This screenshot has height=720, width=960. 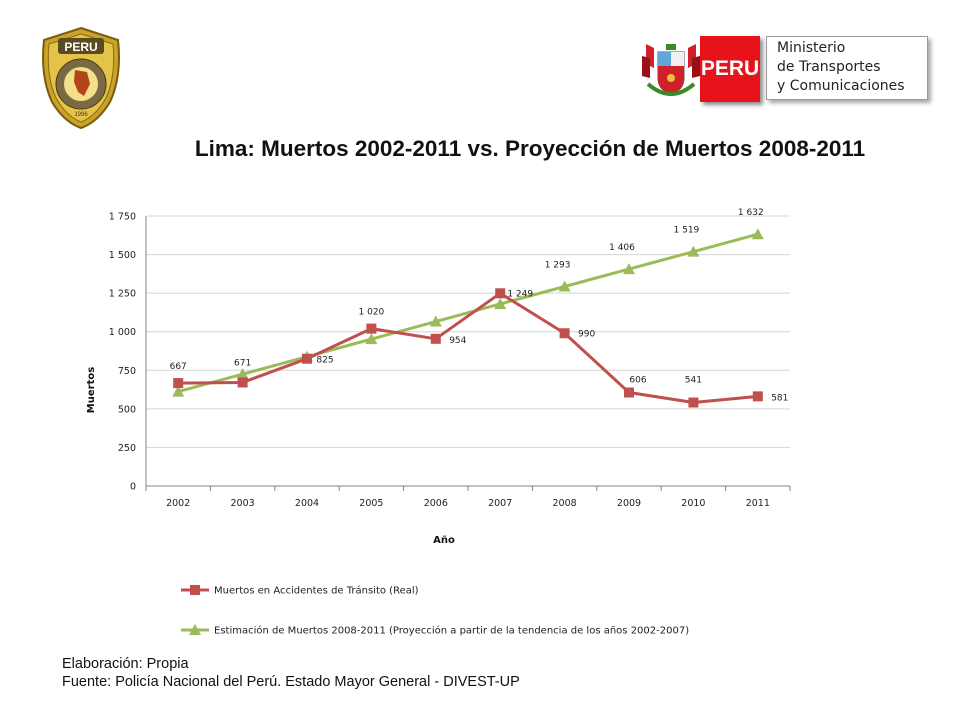 What do you see at coordinates (520, 294) in the screenshot?
I see `data-label-real: 1 249` at bounding box center [520, 294].